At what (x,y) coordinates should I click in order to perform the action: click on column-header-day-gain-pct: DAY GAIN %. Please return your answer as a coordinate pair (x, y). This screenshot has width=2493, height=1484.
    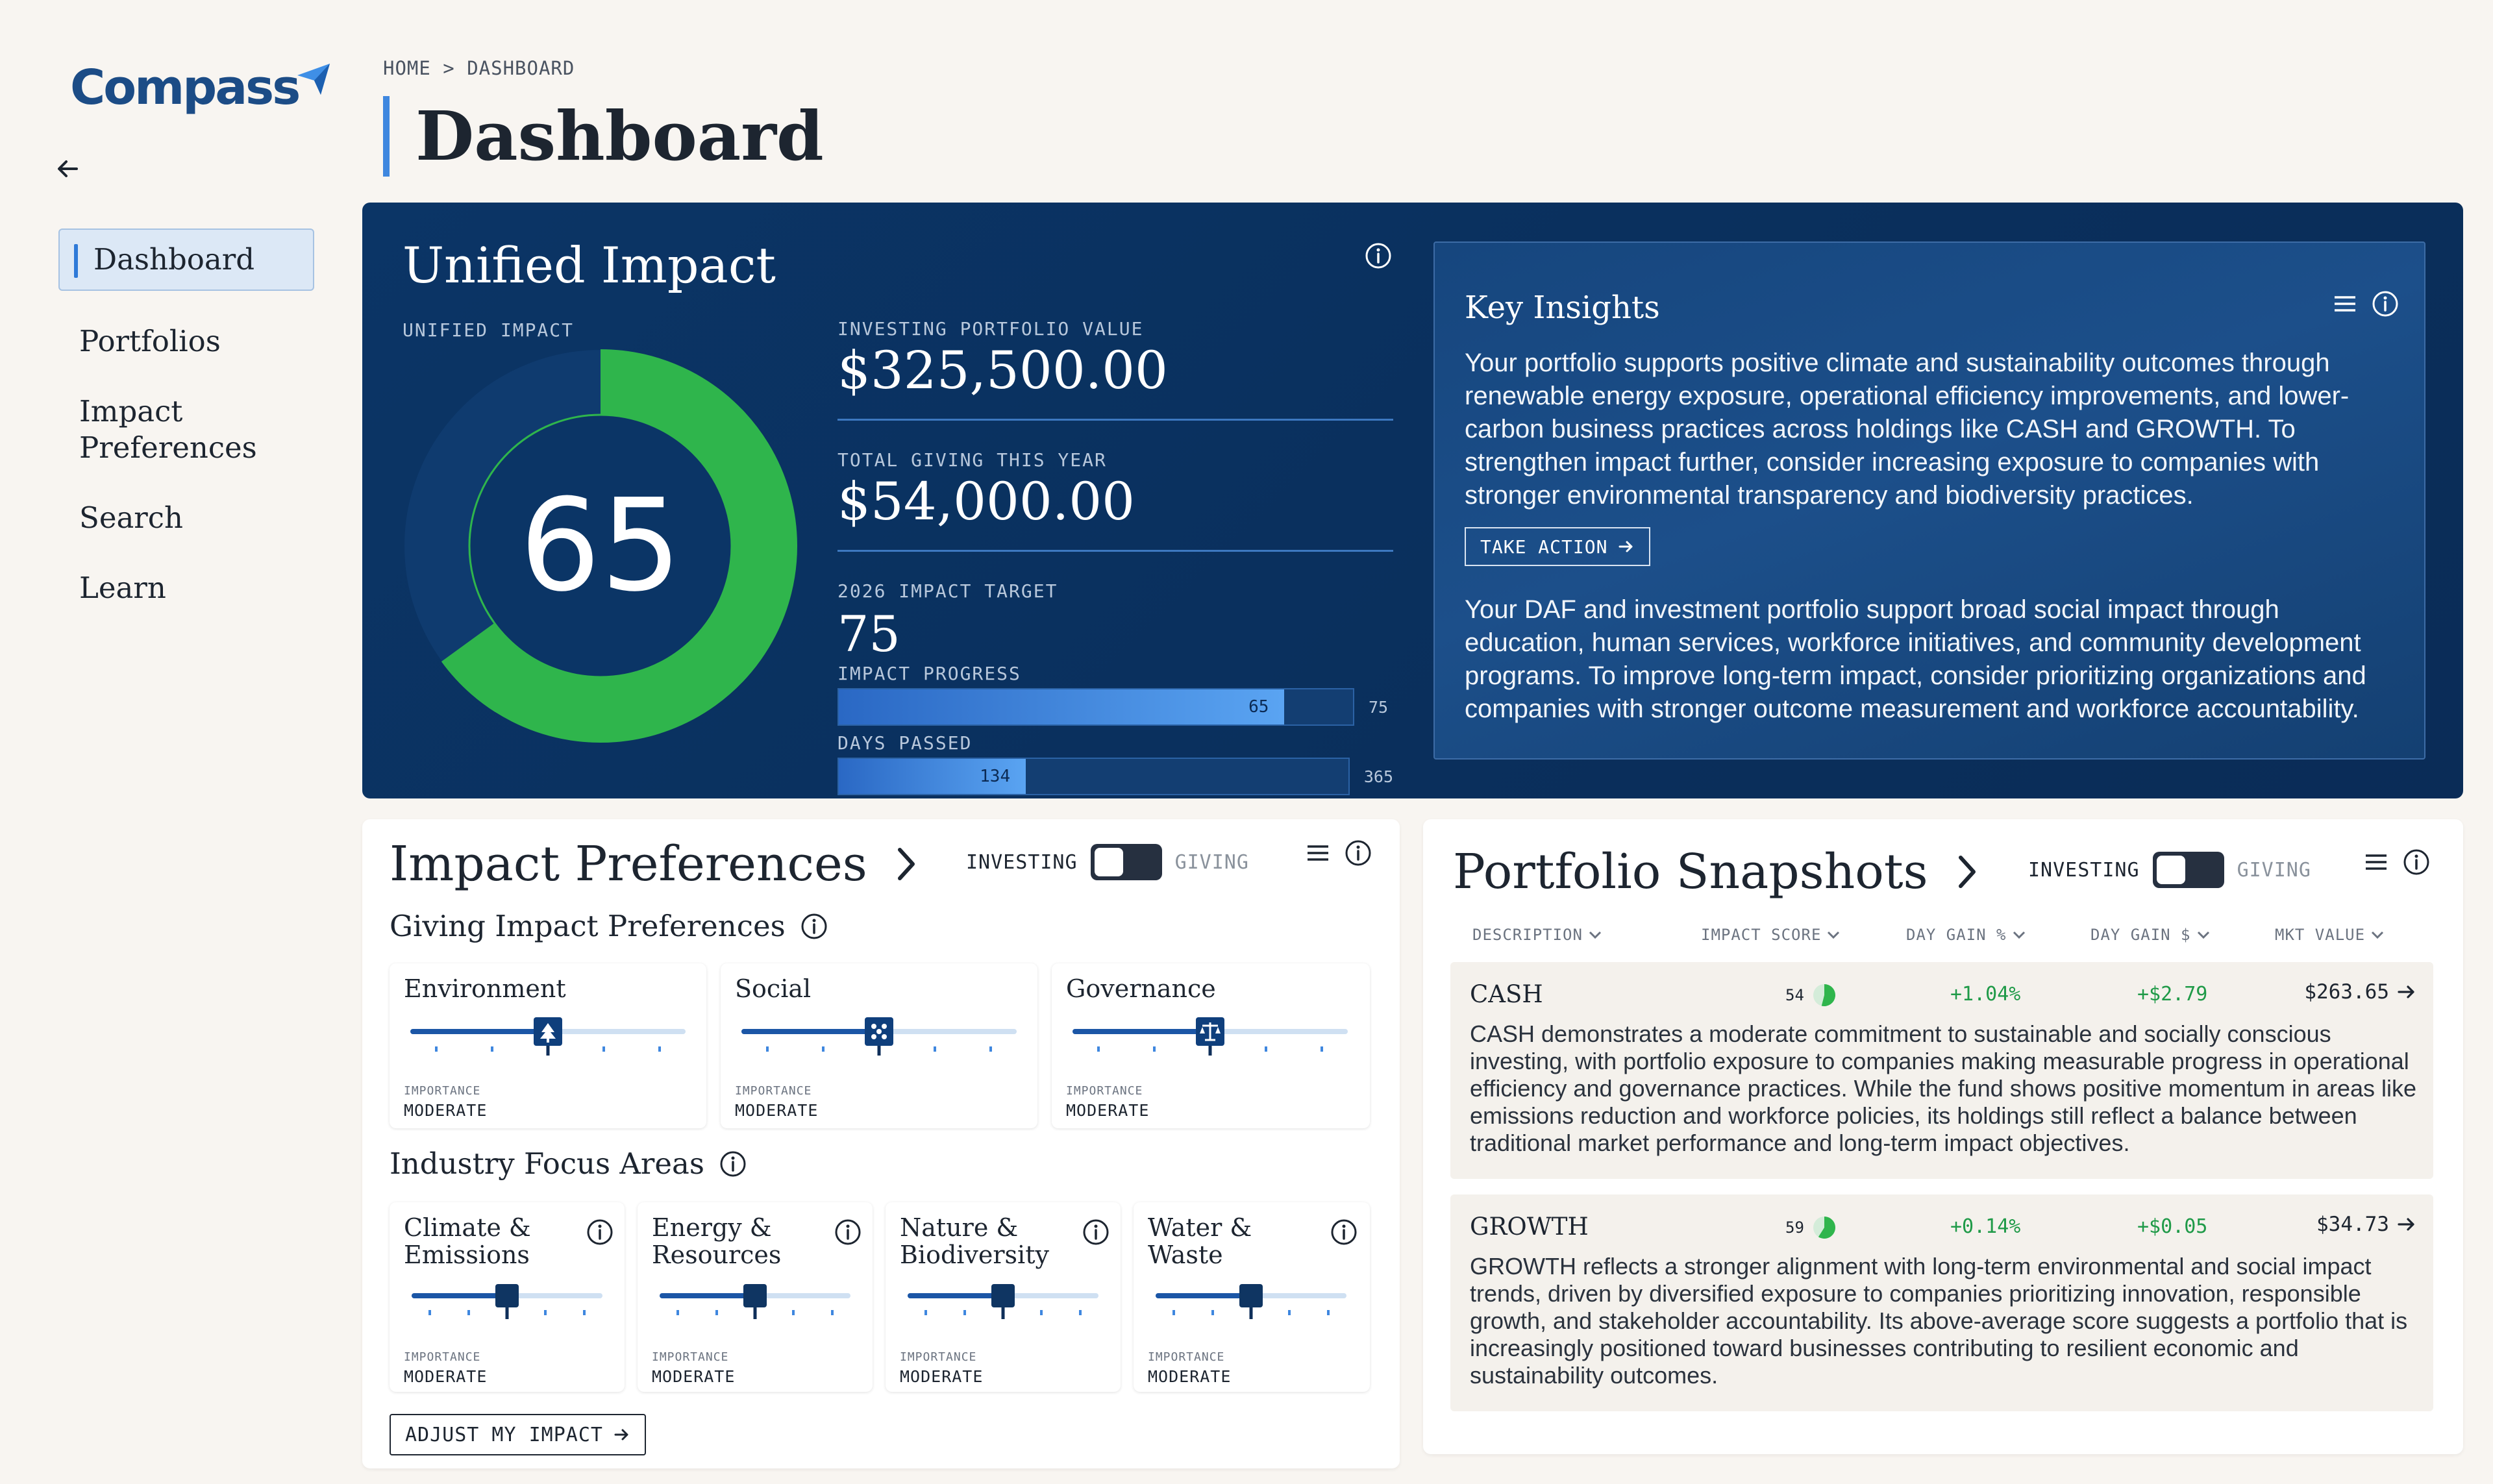
    Looking at the image, I should click on (1967, 935).